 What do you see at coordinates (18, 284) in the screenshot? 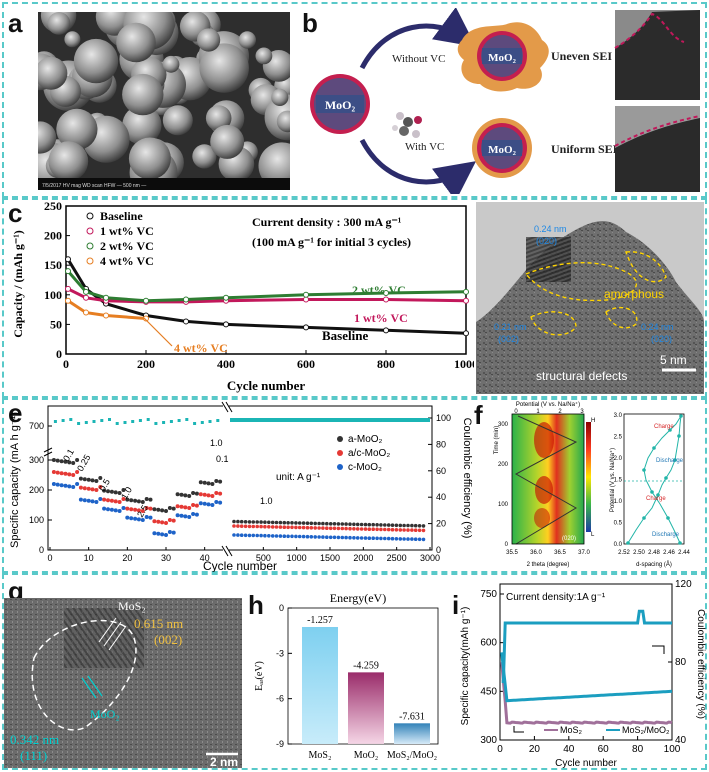
I see `c-ylabel: Capacity / (mAh g⁻¹)` at bounding box center [18, 284].